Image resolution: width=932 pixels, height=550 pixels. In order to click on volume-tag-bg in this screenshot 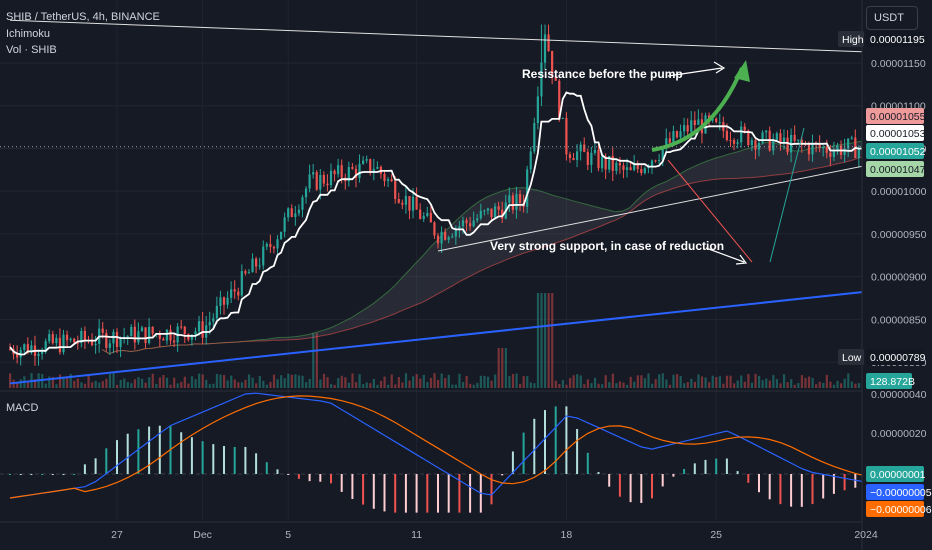, I will do `click(889, 381)`.